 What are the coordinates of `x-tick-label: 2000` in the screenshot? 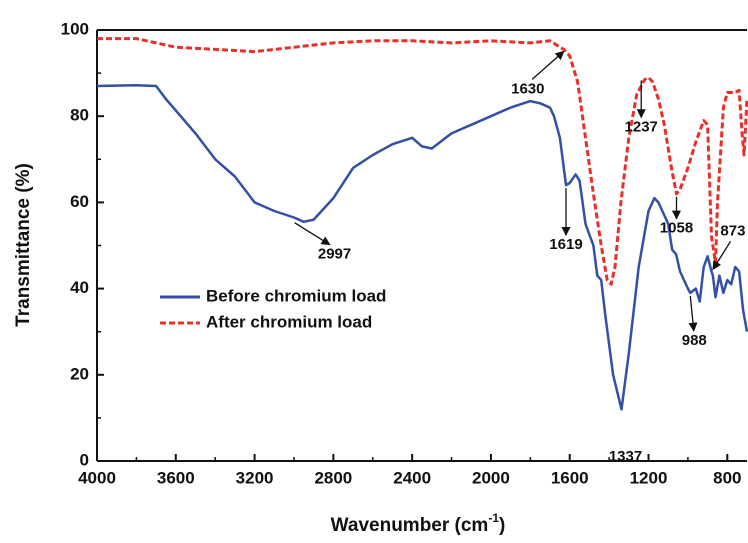 It's located at (491, 477).